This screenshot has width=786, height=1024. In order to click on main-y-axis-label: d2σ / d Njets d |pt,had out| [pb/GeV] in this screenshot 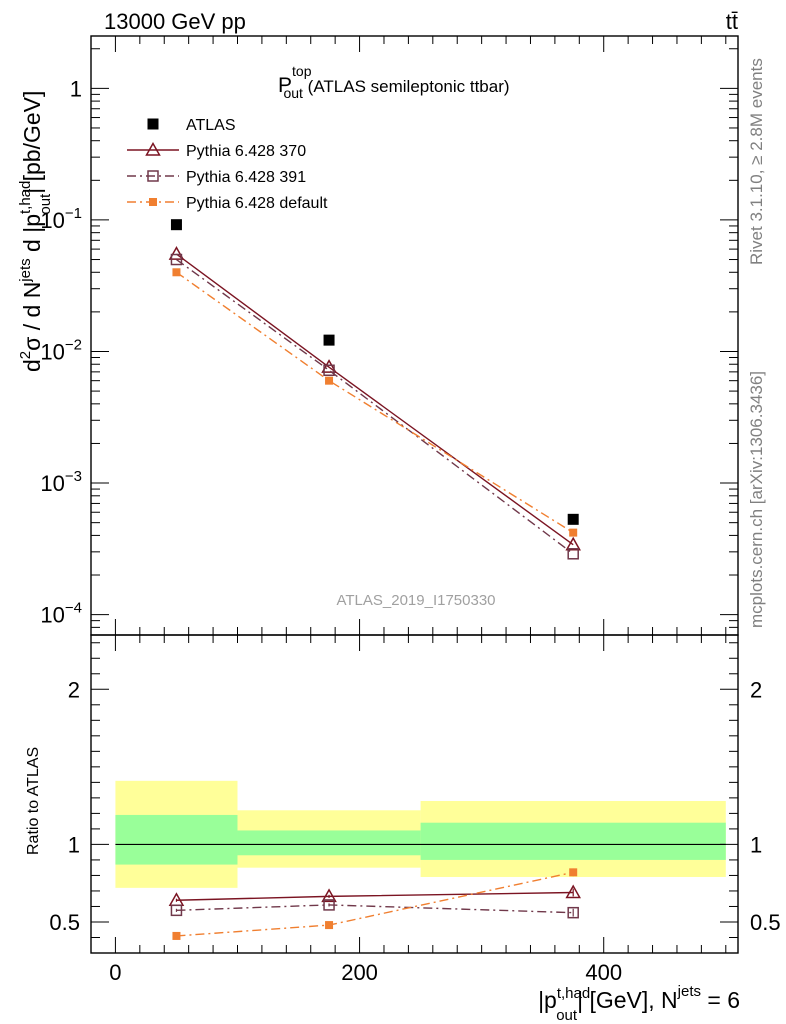, I will do `click(35, 231)`.